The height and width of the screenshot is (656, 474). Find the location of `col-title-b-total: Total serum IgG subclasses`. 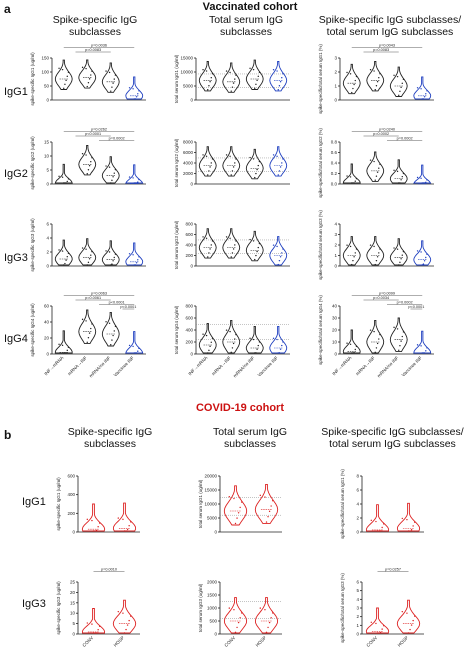

col-title-b-total: Total serum IgG subclasses is located at coordinates (250, 438).